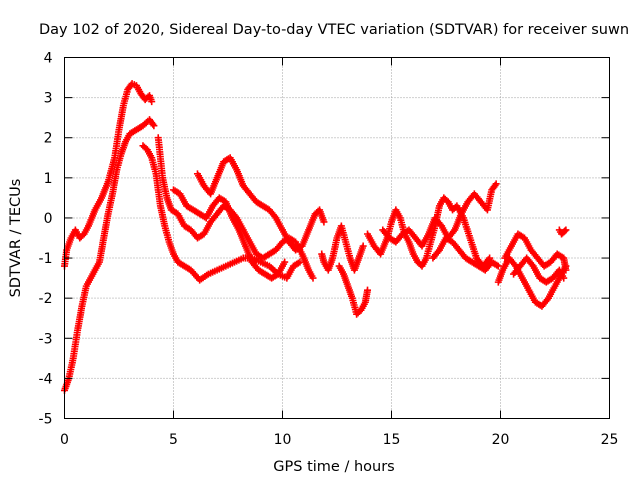  Describe the element at coordinates (46, 420) in the screenshot. I see `y-tick-label: -5` at that location.